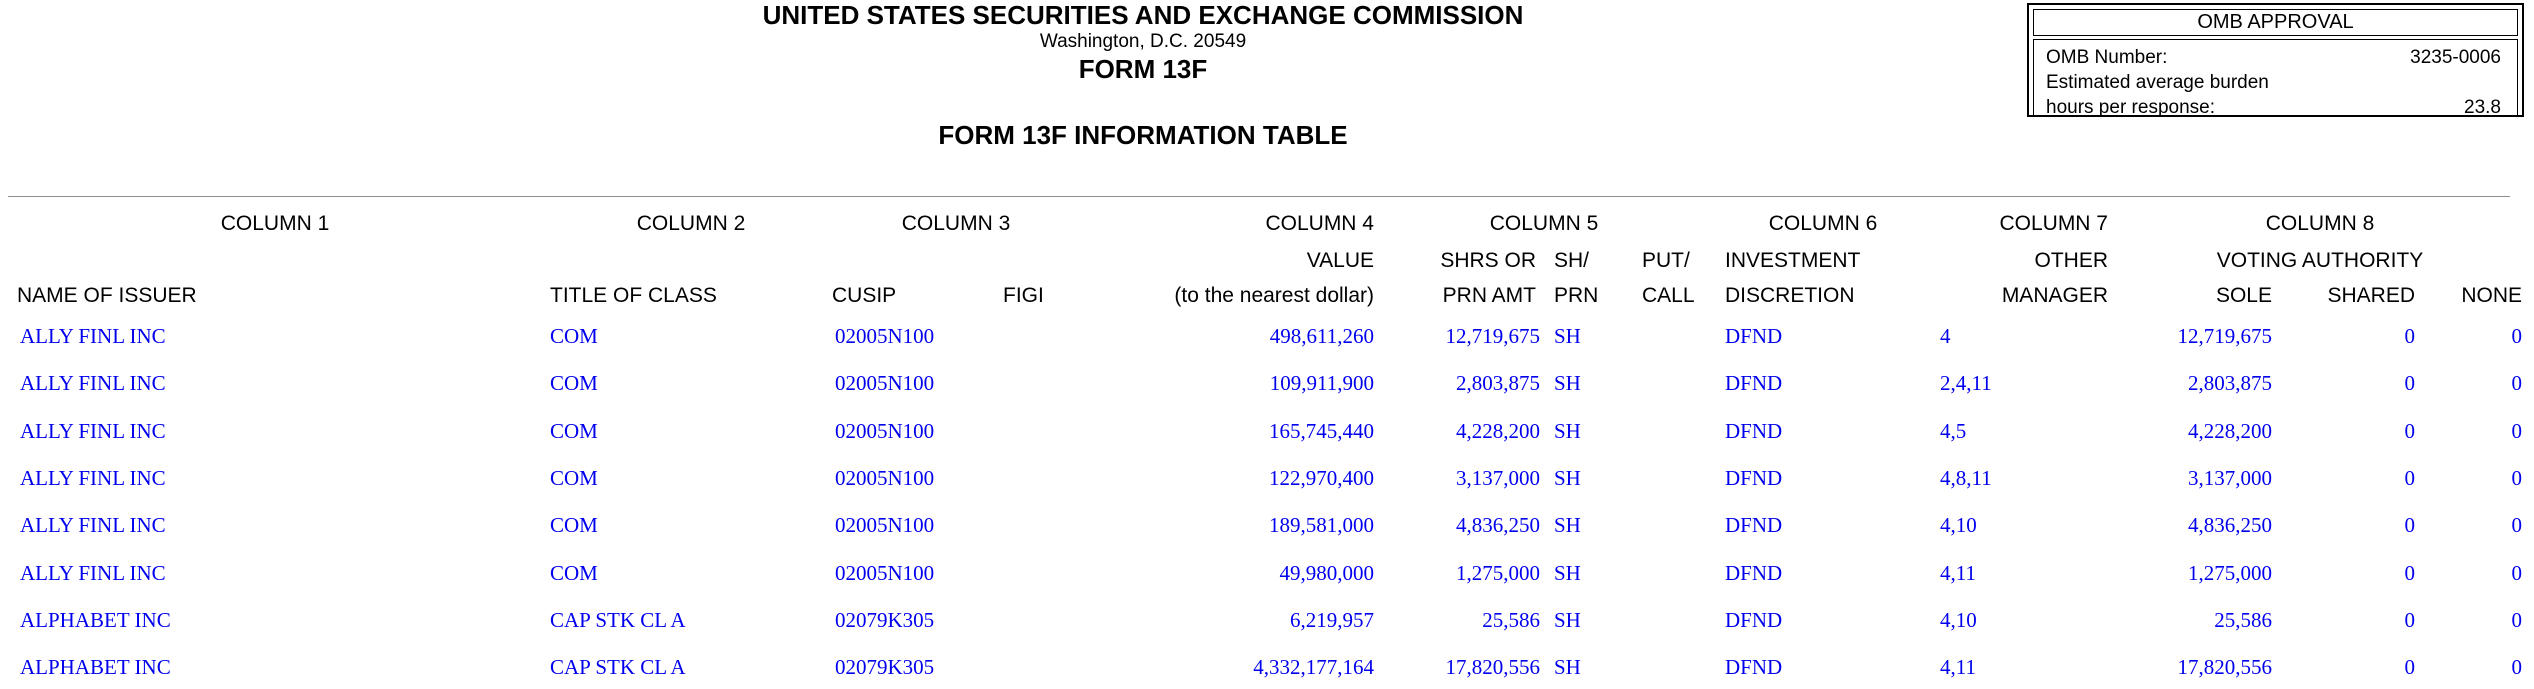 Image resolution: width=2534 pixels, height=689 pixels. What do you see at coordinates (1823, 223) in the screenshot?
I see `column-group-6: COLUMN 6` at bounding box center [1823, 223].